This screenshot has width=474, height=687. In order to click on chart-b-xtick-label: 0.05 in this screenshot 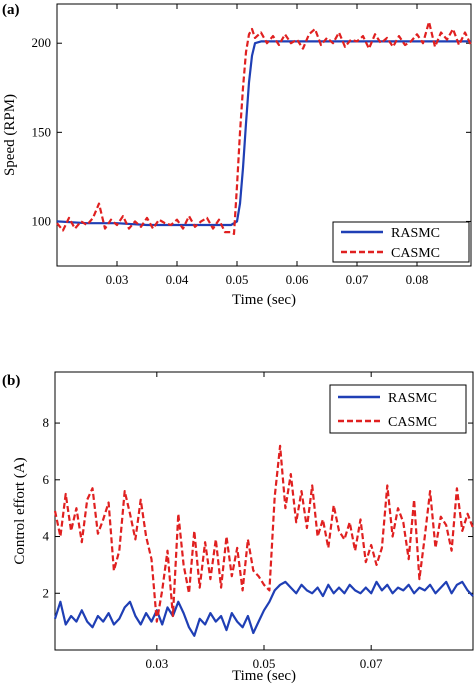, I will do `click(264, 663)`.